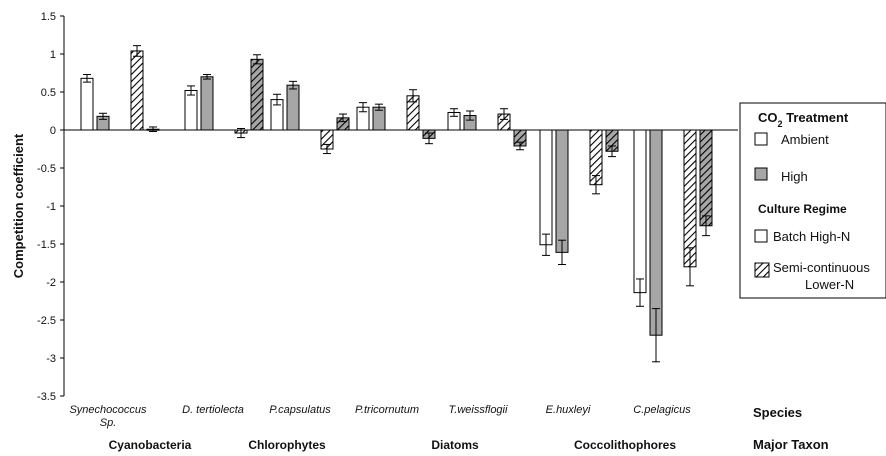 The image size is (886, 456). What do you see at coordinates (51, 207) in the screenshot?
I see `y-tick-label: -1` at bounding box center [51, 207].